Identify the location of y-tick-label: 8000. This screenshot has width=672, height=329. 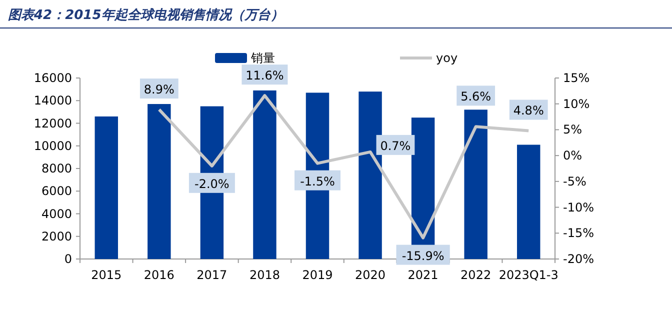
(56, 169).